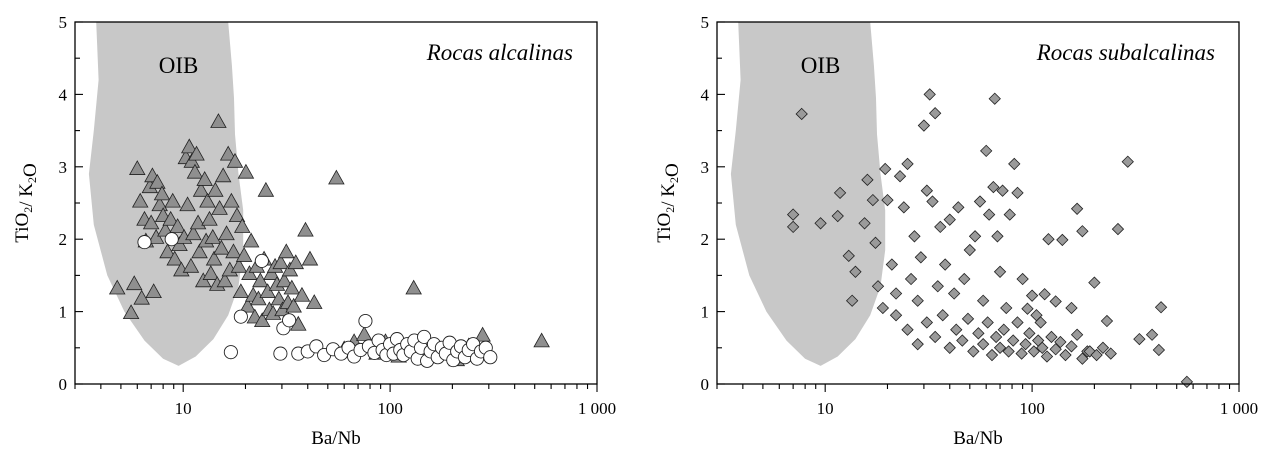  I want to click on x-tick-label: 1 000, so click(597, 408).